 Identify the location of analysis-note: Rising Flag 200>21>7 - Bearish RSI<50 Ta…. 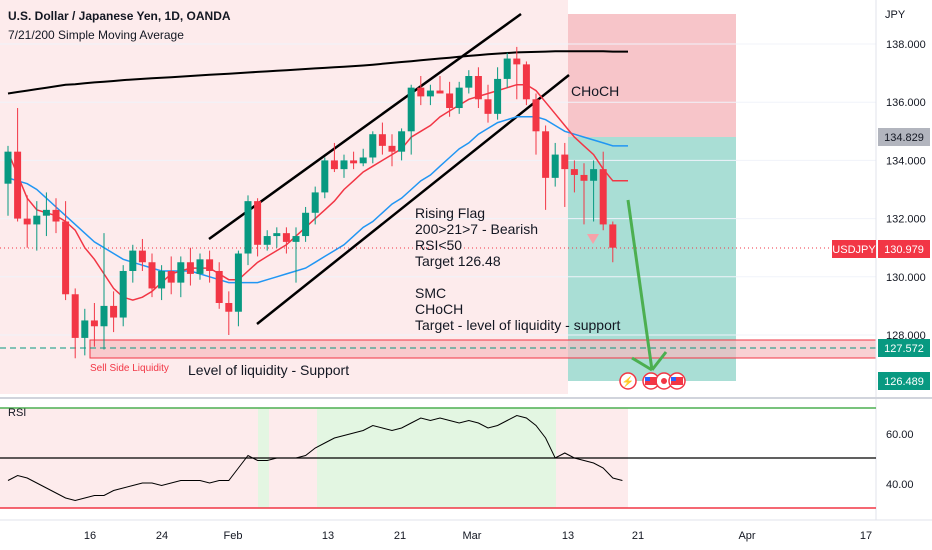
(518, 269).